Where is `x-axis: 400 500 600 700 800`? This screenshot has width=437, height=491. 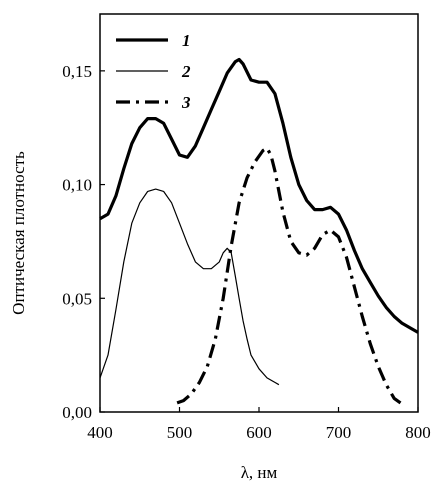
x-axis: 400 500 600 700 800 is located at coordinates (259, 424).